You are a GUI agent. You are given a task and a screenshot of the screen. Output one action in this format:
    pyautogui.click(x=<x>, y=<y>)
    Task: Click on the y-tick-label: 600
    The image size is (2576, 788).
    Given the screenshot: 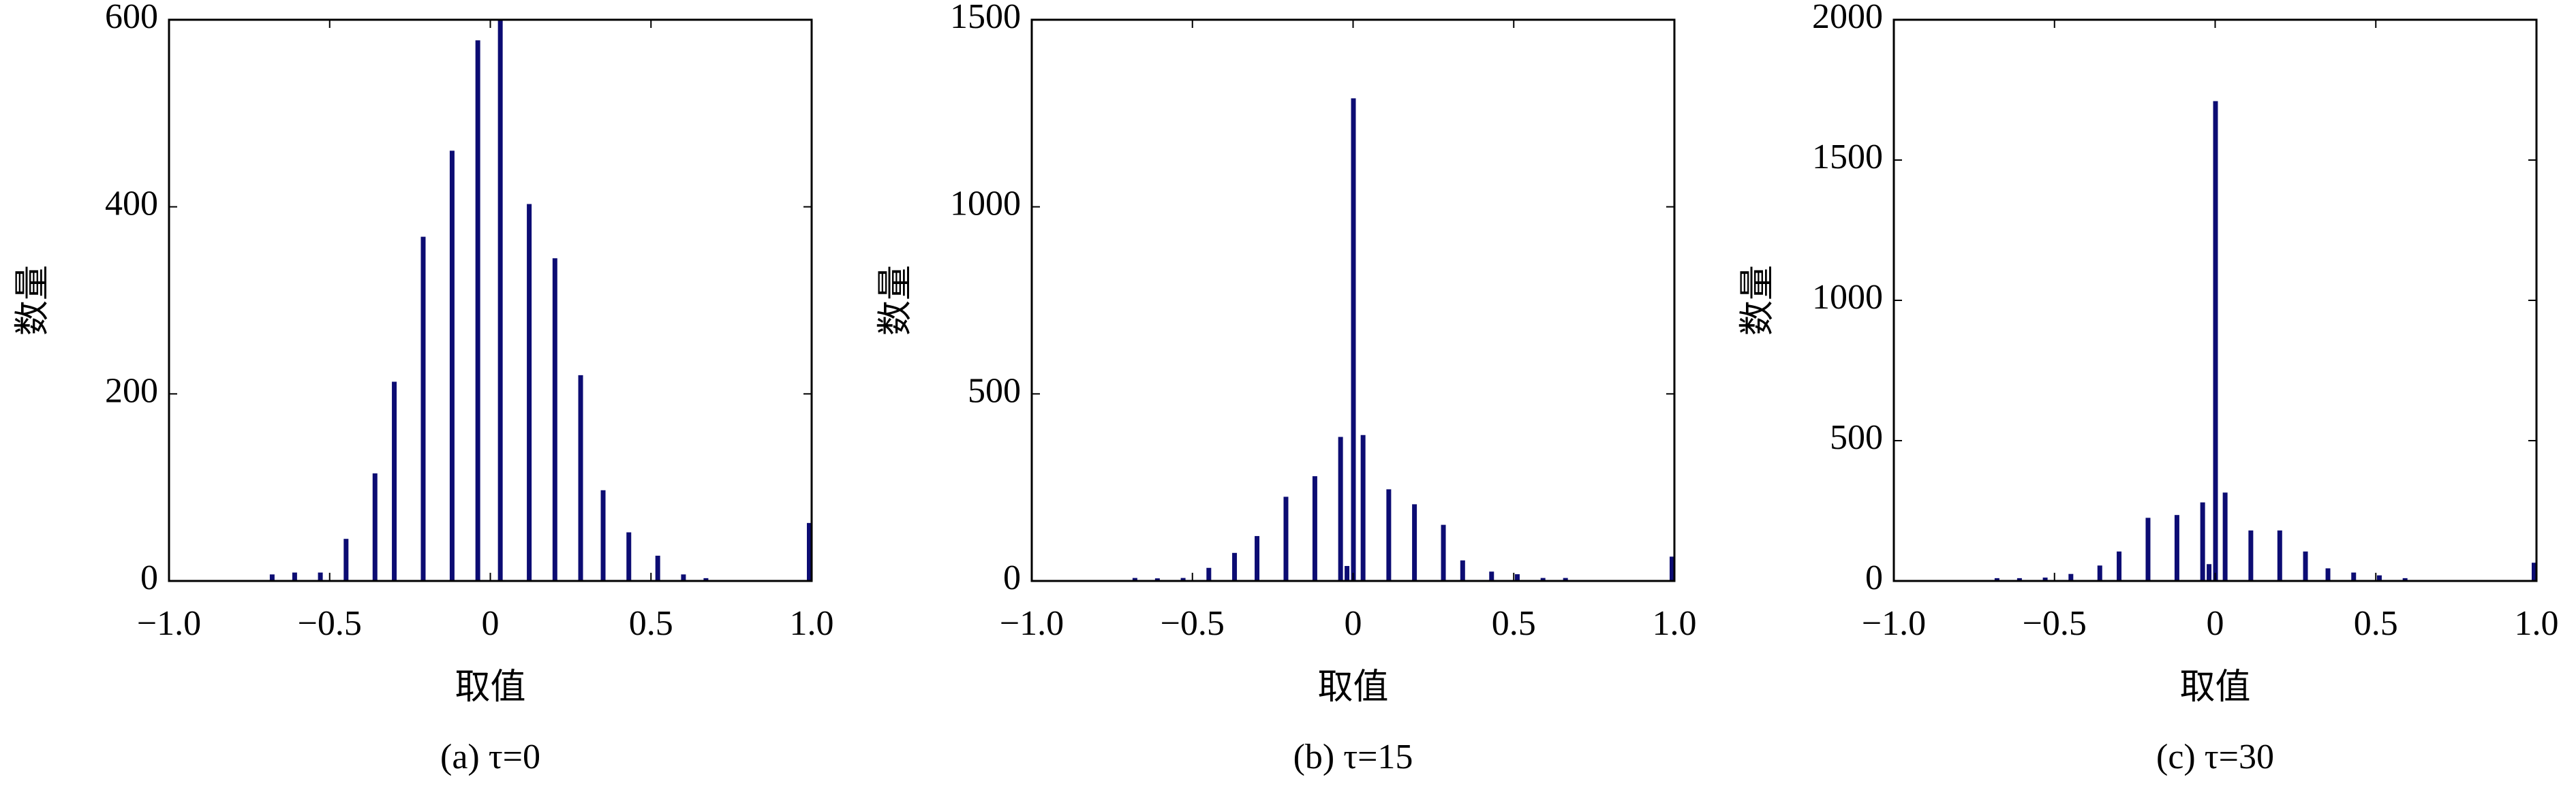 What is the action you would take?
    pyautogui.click(x=131, y=18)
    